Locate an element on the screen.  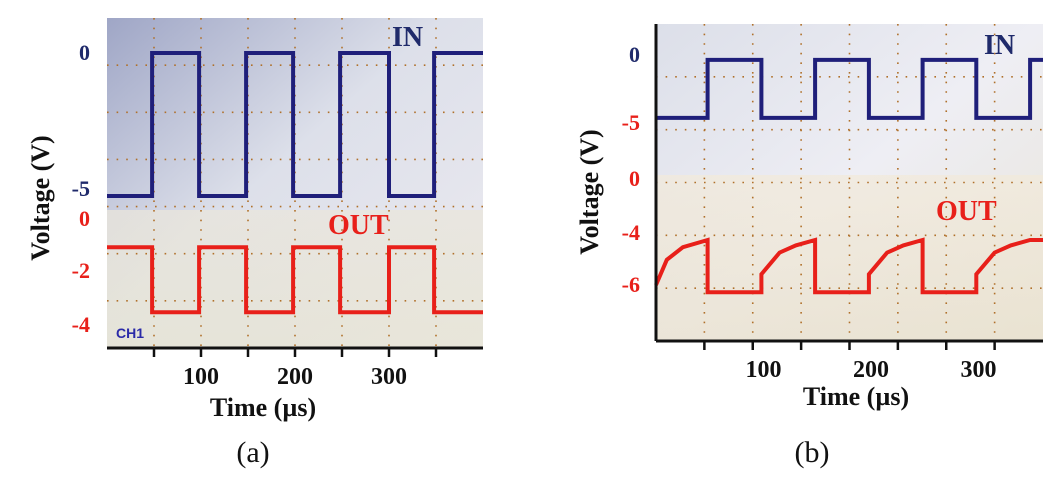
y-axis-label-b: Voltage (V) is located at coordinates (589, 191).